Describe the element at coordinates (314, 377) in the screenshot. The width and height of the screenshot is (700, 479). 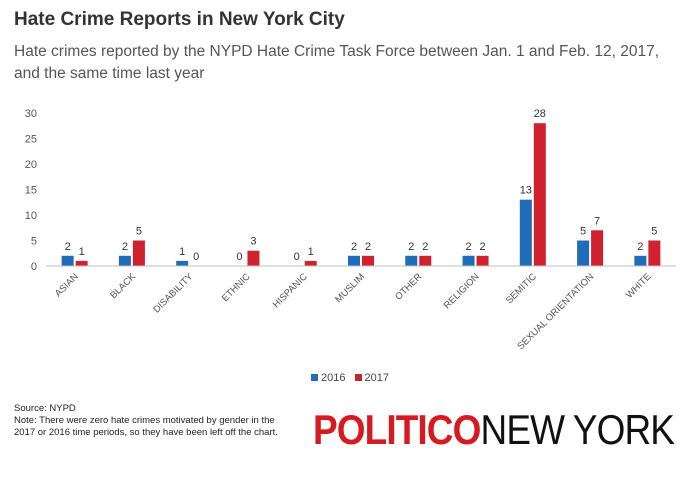
I see `legend-swatch-2016` at that location.